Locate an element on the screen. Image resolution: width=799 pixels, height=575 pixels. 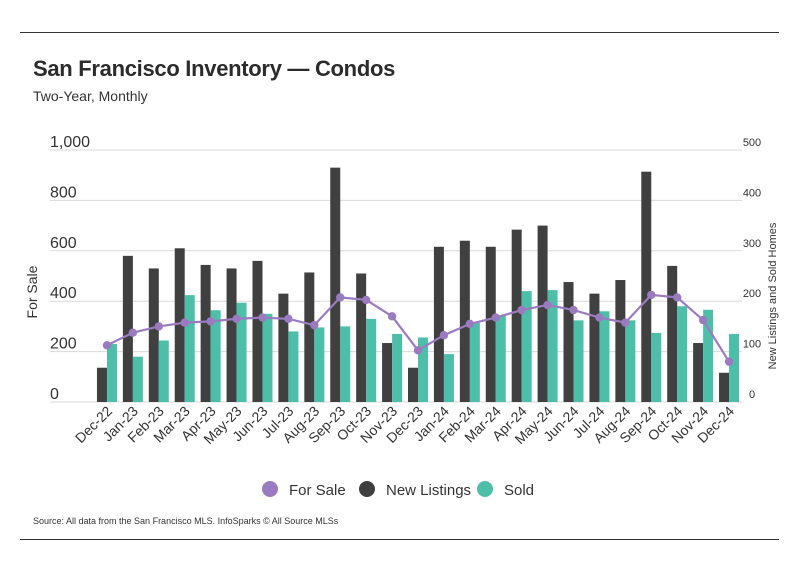
left-tick-label: 200 is located at coordinates (63, 344).